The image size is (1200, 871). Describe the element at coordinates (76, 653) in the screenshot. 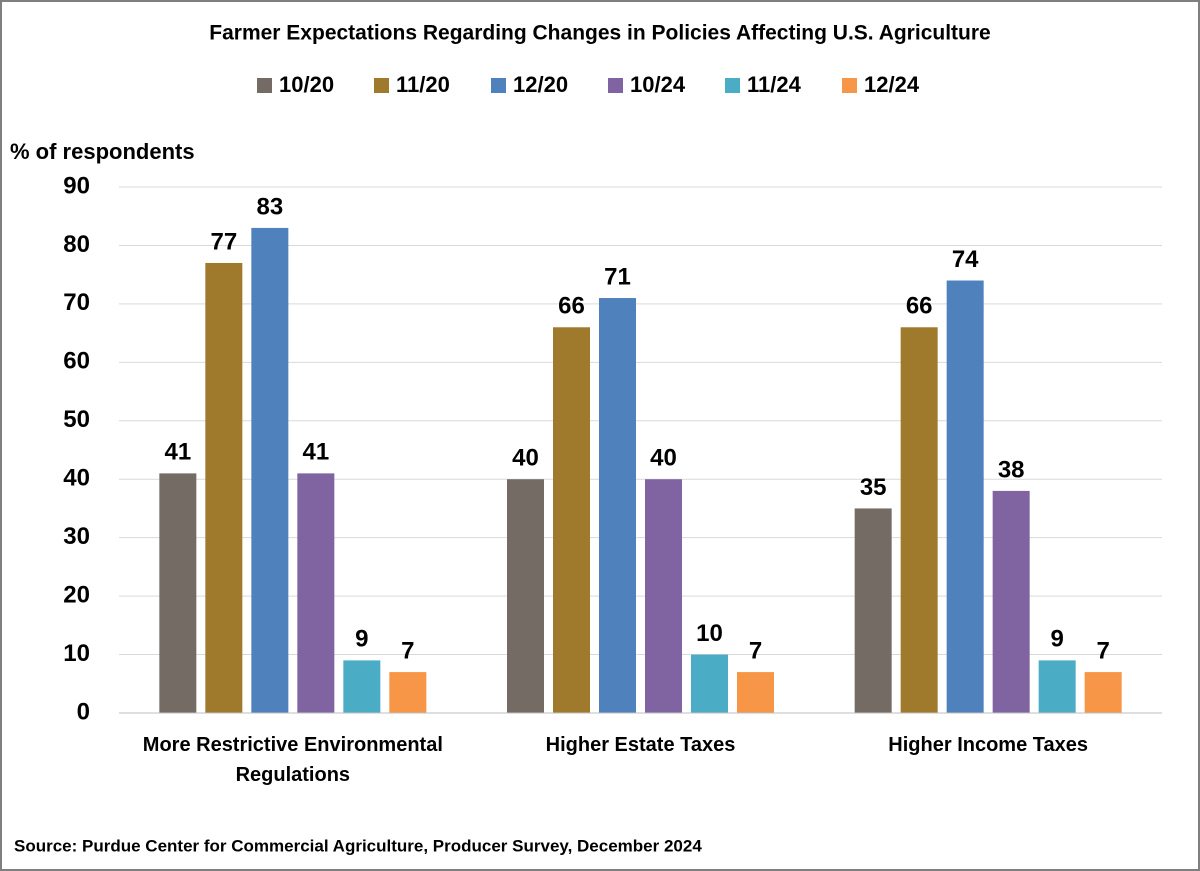

I see `y-tick-label: 10` at that location.